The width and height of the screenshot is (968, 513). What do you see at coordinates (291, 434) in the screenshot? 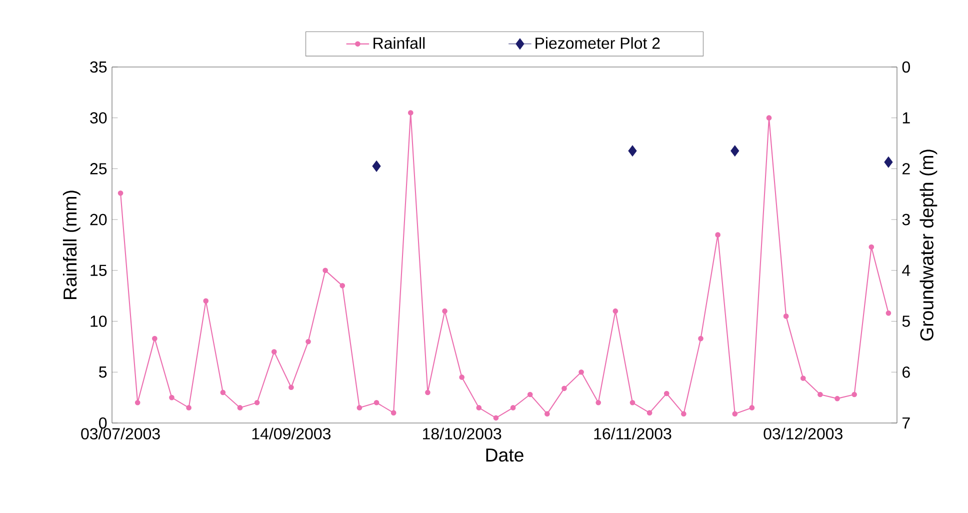
I see `x-tick-label: 14/09/2003` at bounding box center [291, 434].